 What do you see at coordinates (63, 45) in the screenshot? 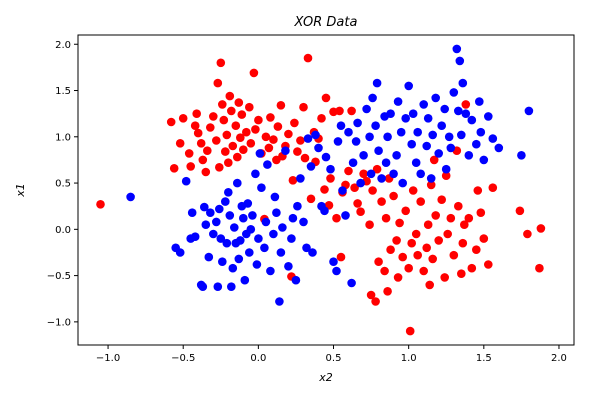
I see `y-tick-label: 2.0` at bounding box center [63, 45].